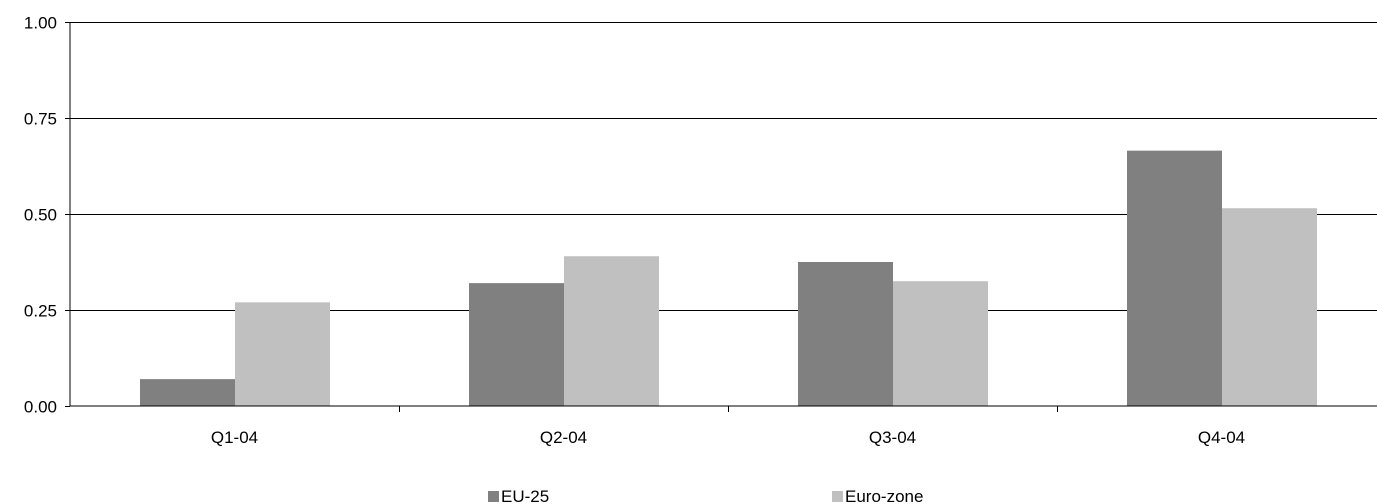 This screenshot has width=1377, height=504. I want to click on legend-label: Euro-zone, so click(884, 495).